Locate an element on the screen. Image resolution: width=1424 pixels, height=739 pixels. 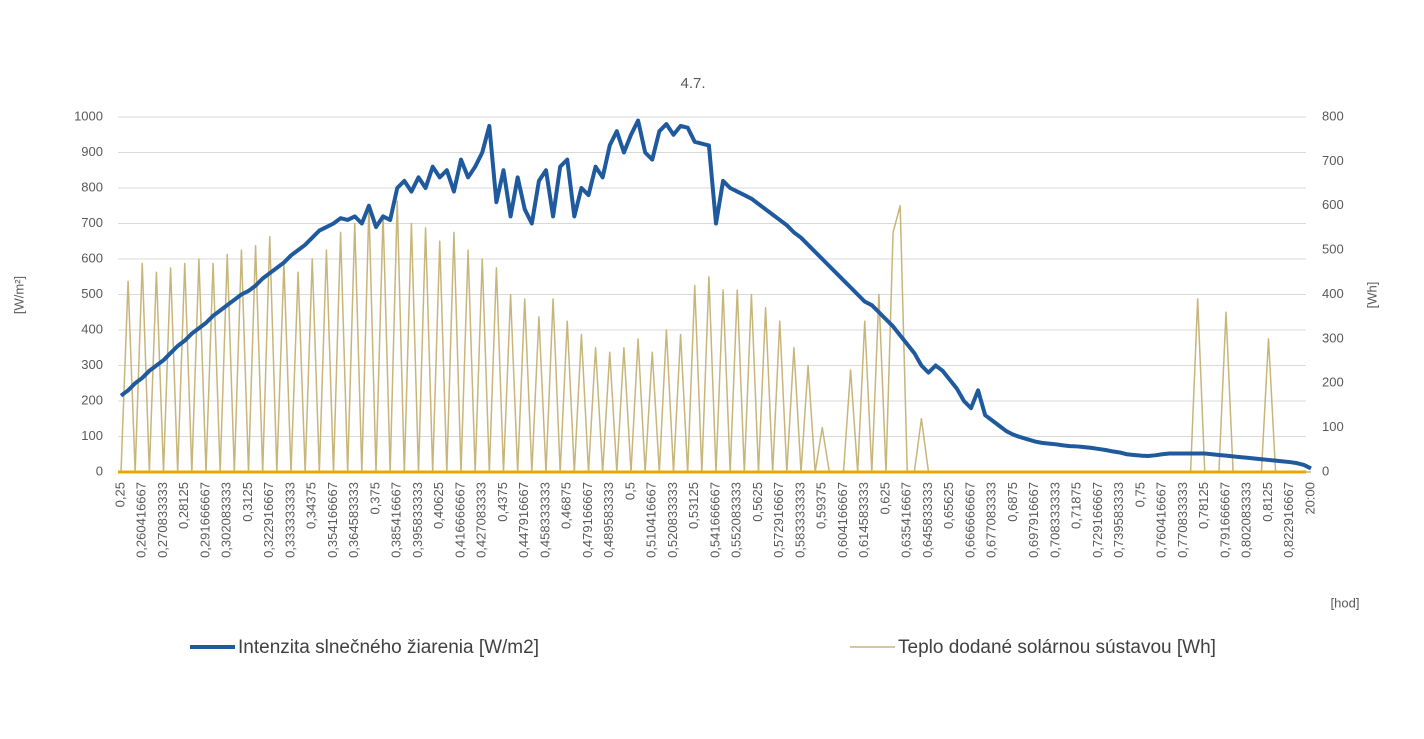
y2-tick-label: 200 is located at coordinates (1333, 382).